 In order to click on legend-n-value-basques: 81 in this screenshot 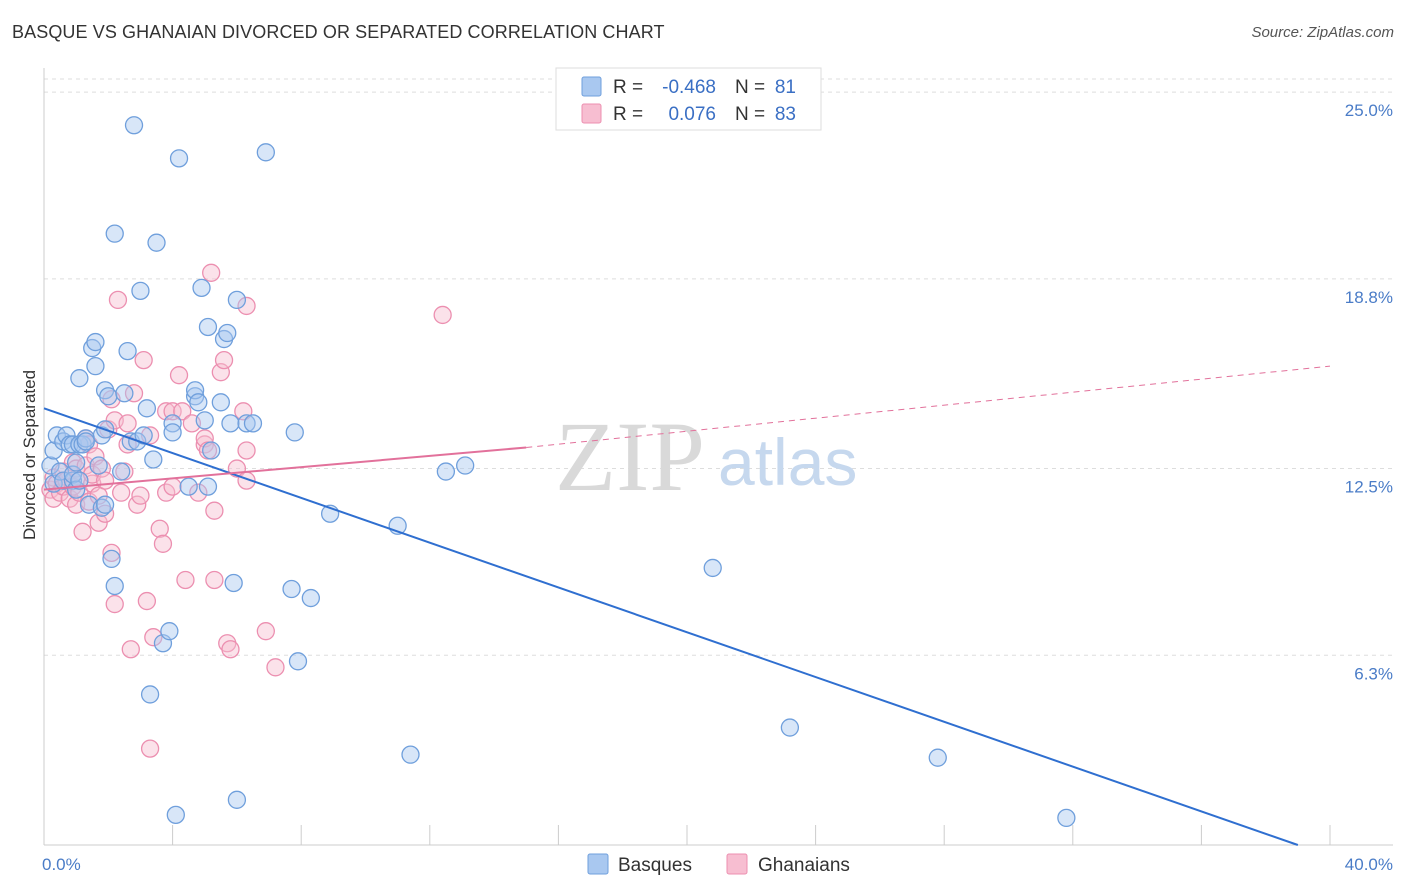, I will do `click(785, 87)`.